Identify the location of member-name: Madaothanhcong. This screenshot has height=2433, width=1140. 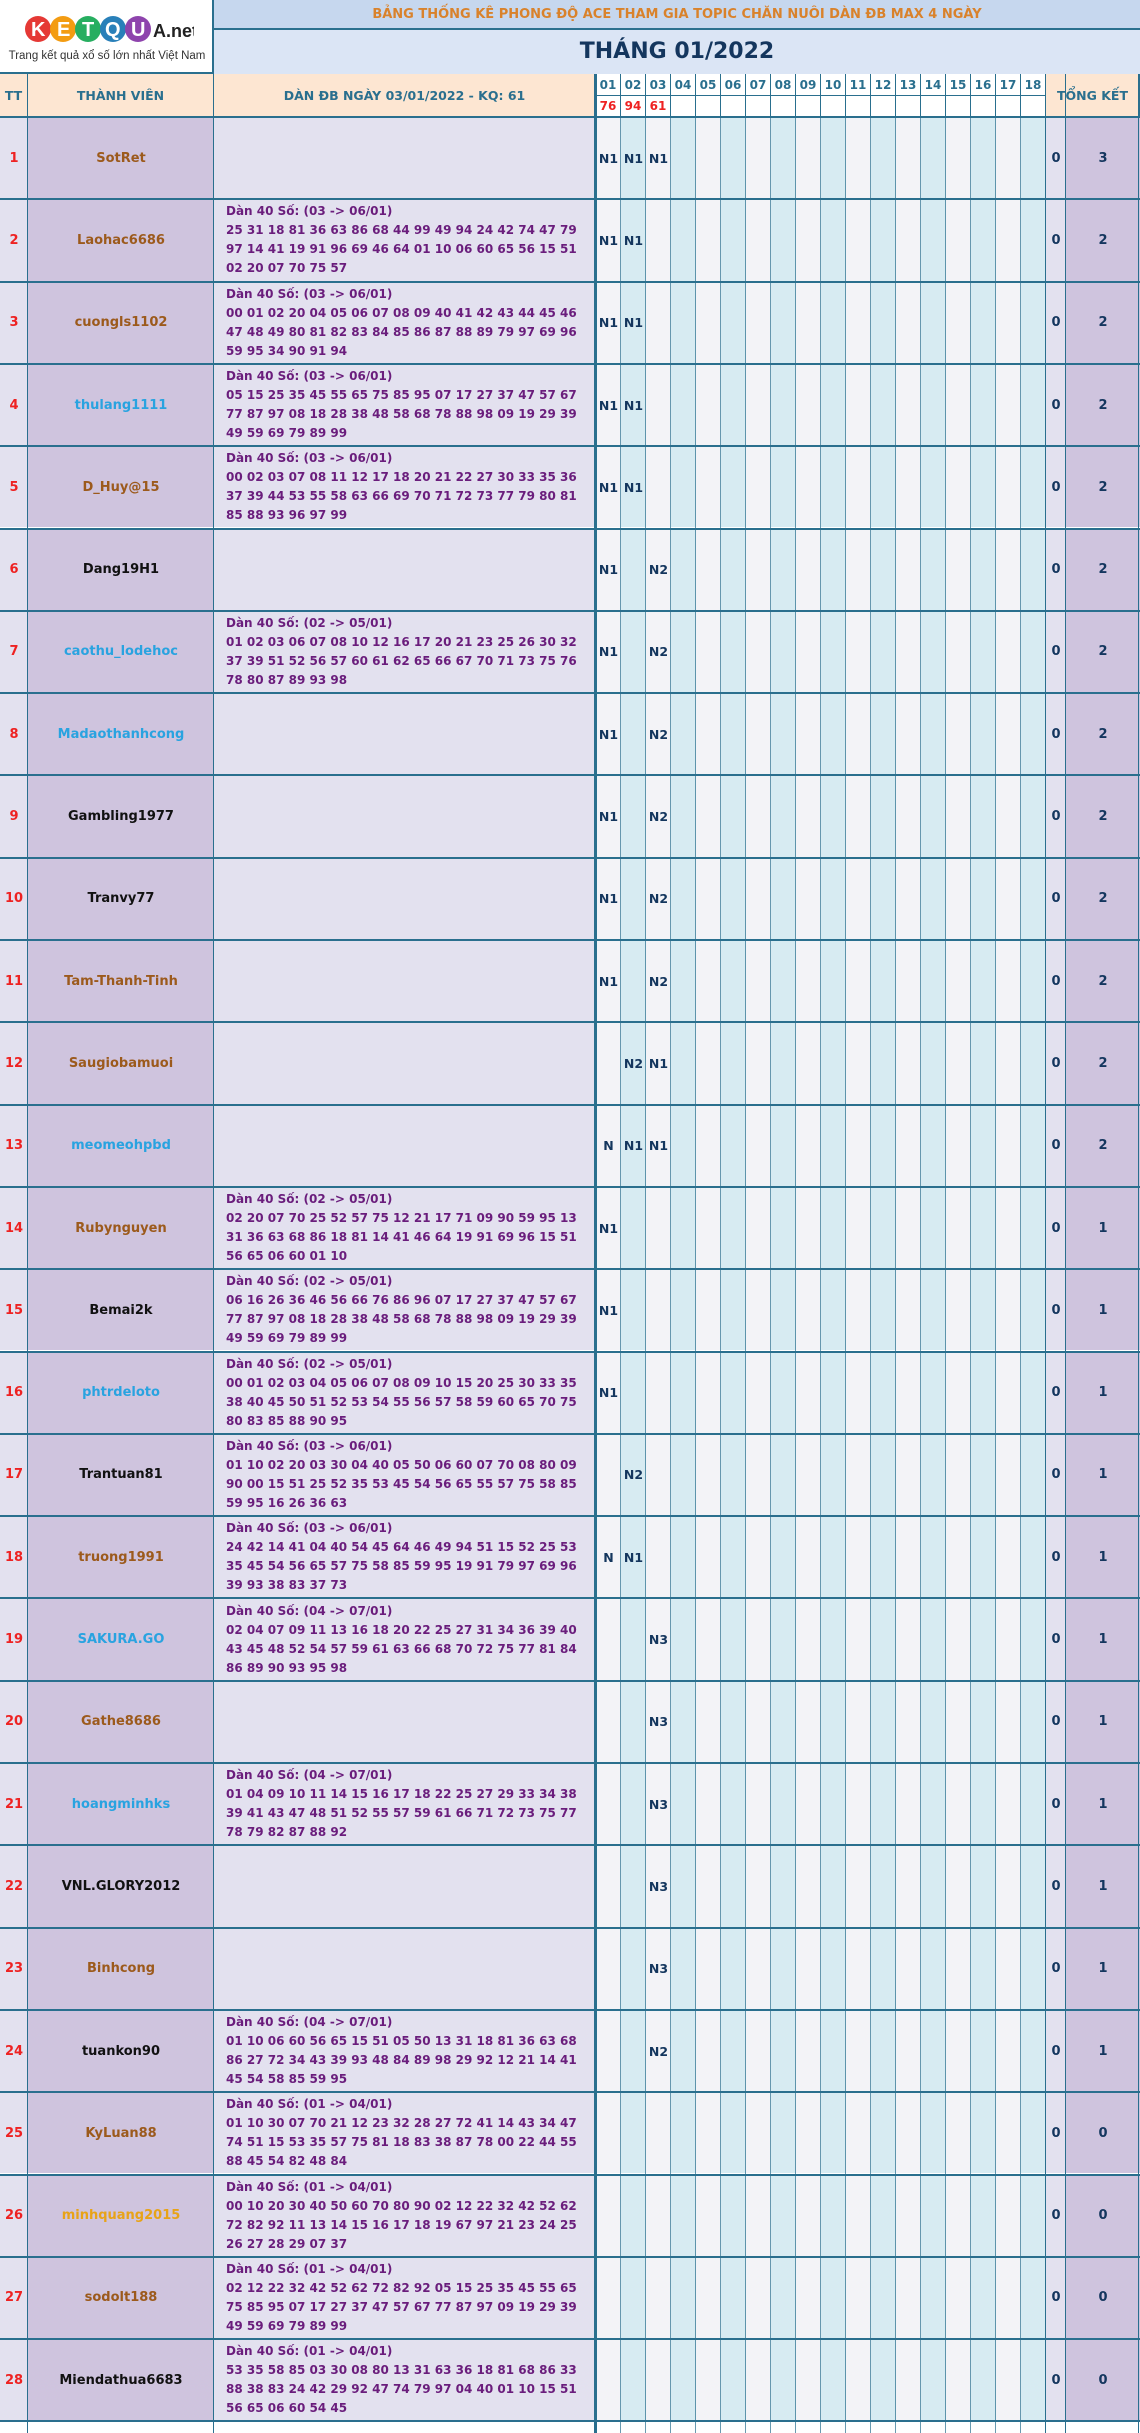
(121, 734).